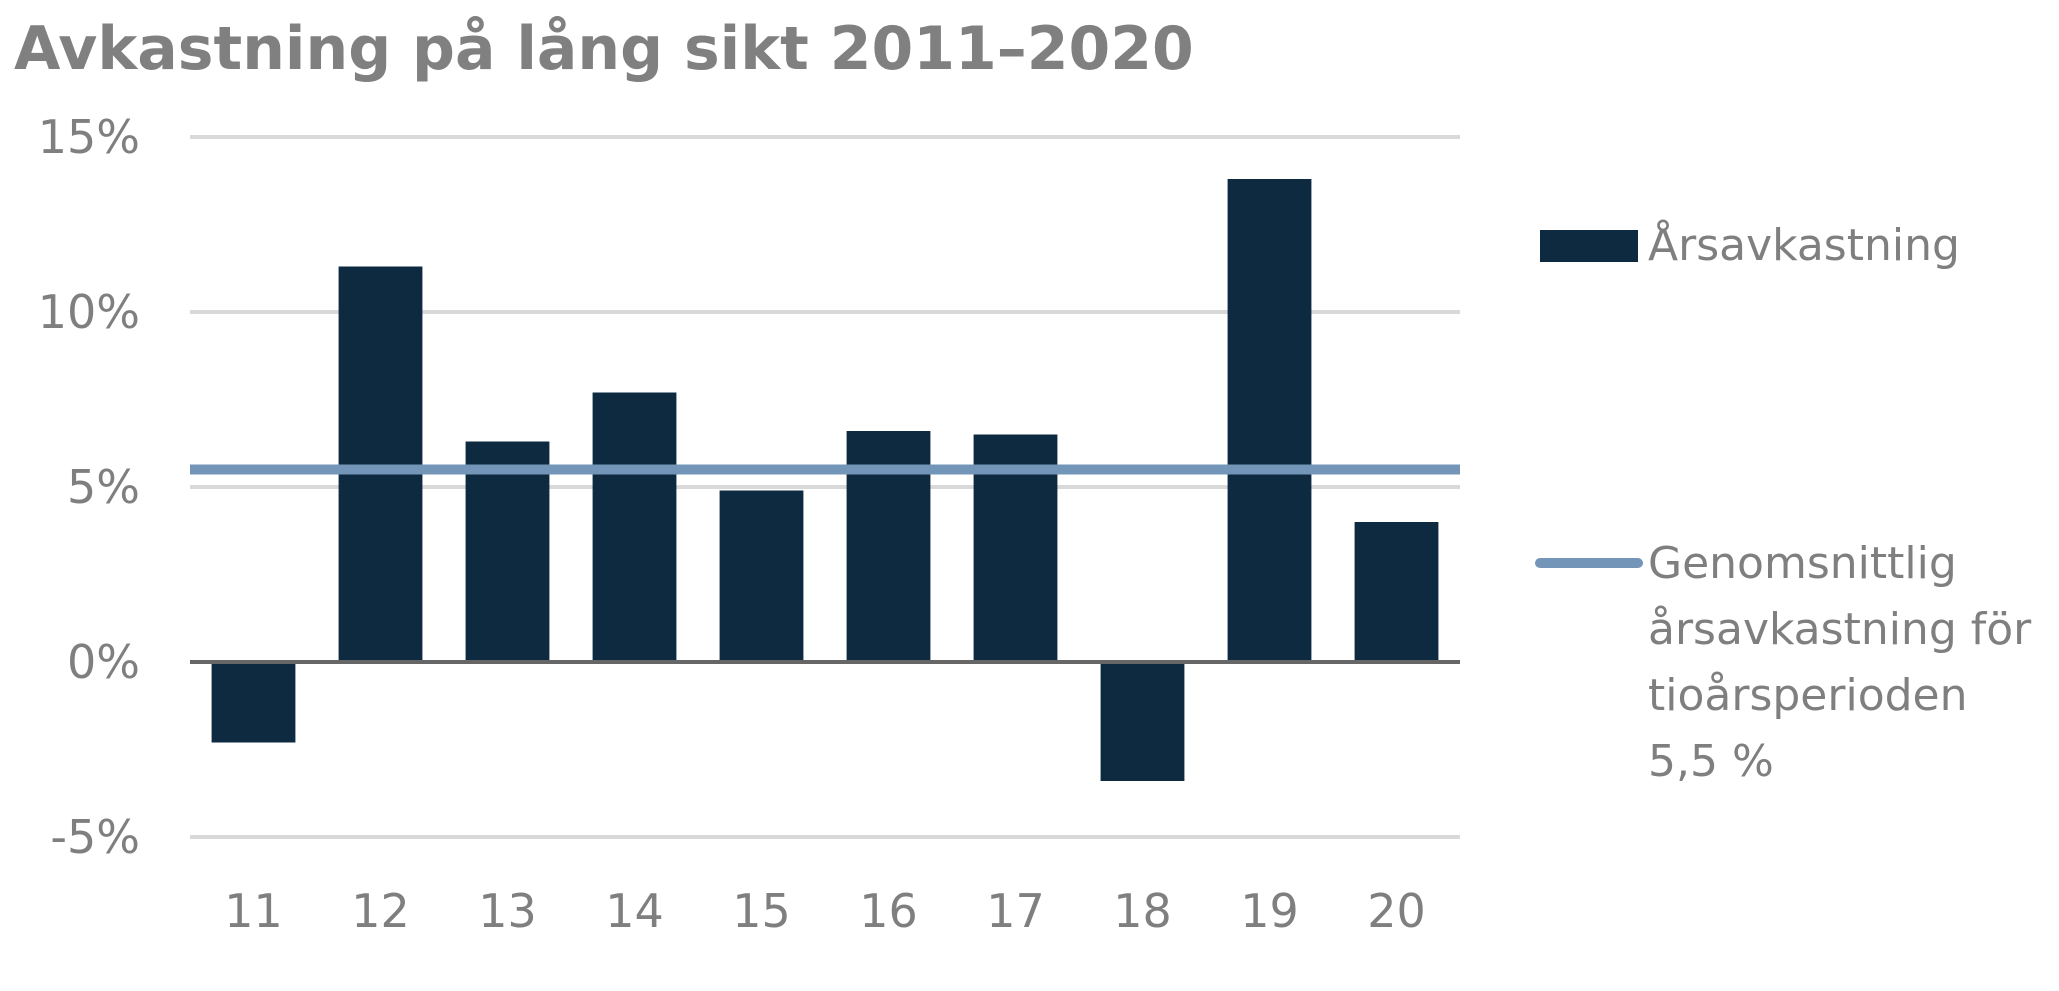 This screenshot has width=2059, height=991. What do you see at coordinates (1142, 911) in the screenshot?
I see `x-tick-label: 18` at bounding box center [1142, 911].